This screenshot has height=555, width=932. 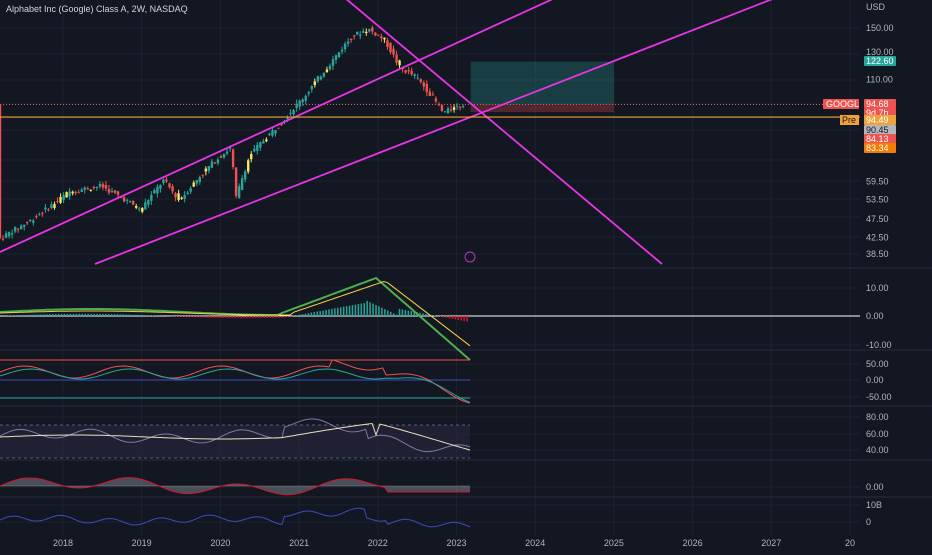 What do you see at coordinates (877, 182) in the screenshot?
I see `y-tick-label: 59.50` at bounding box center [877, 182].